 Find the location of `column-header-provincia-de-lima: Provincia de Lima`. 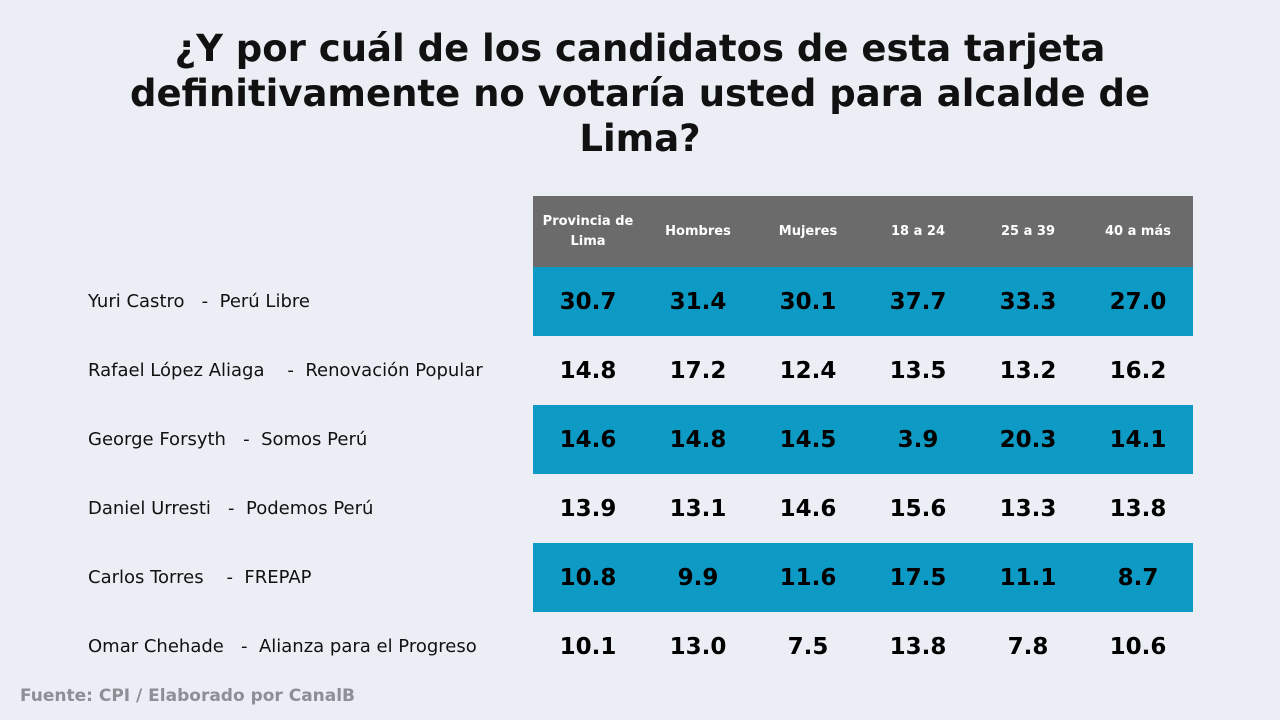

column-header-provincia-de-lima: Provincia de Lima is located at coordinates (588, 231).